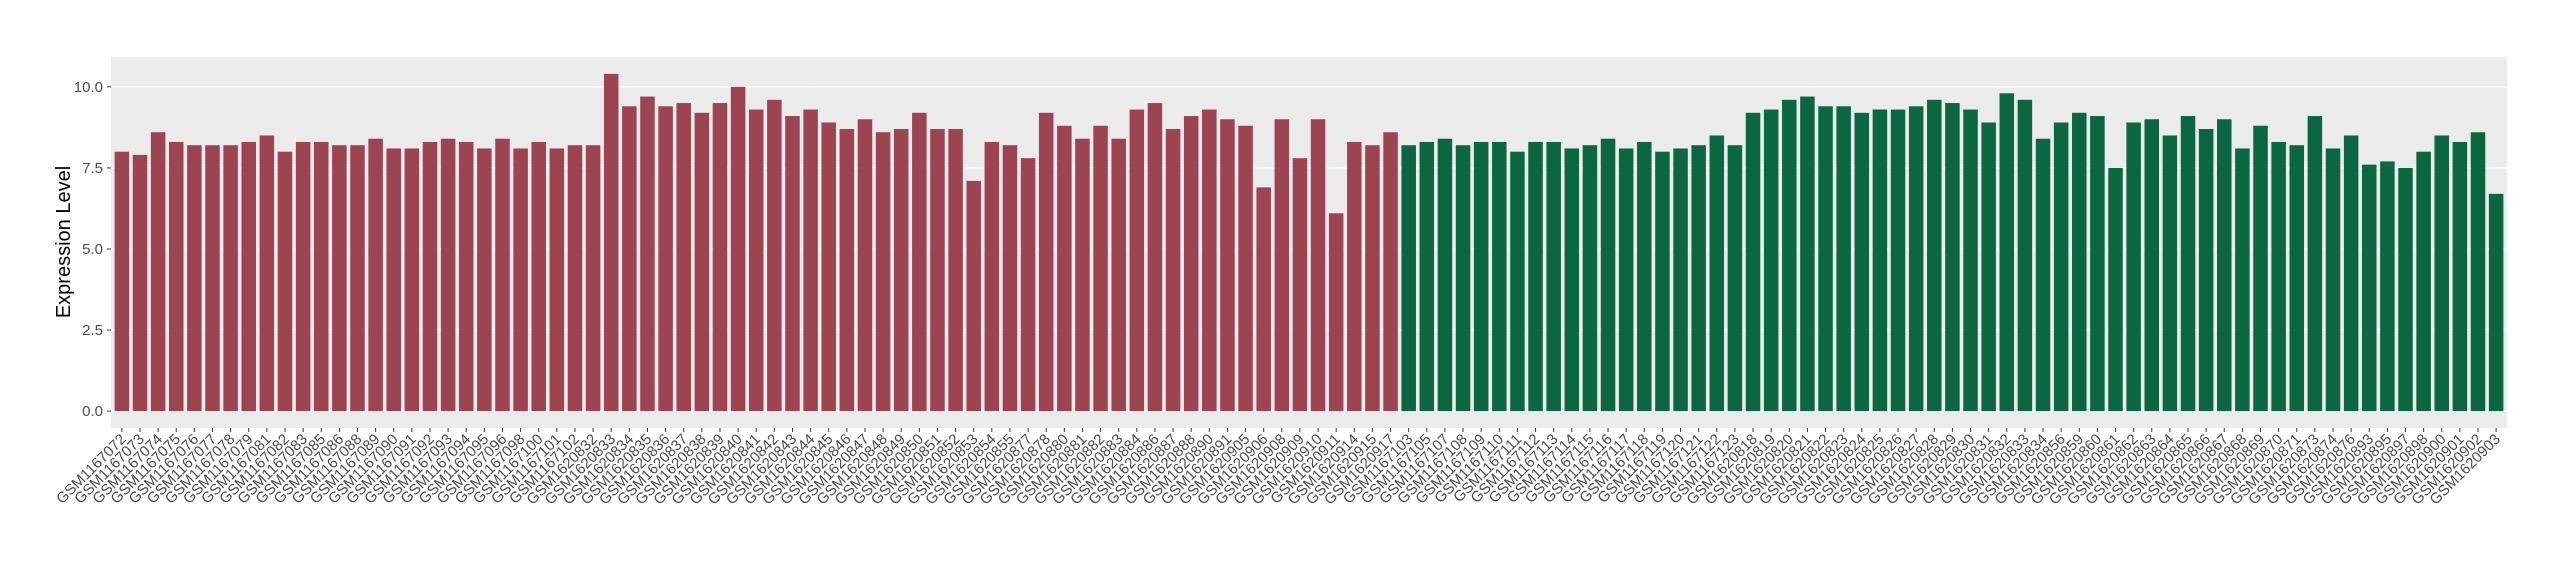 The image size is (2560, 580). I want to click on y-tick-label: 10.0, so click(88, 87).